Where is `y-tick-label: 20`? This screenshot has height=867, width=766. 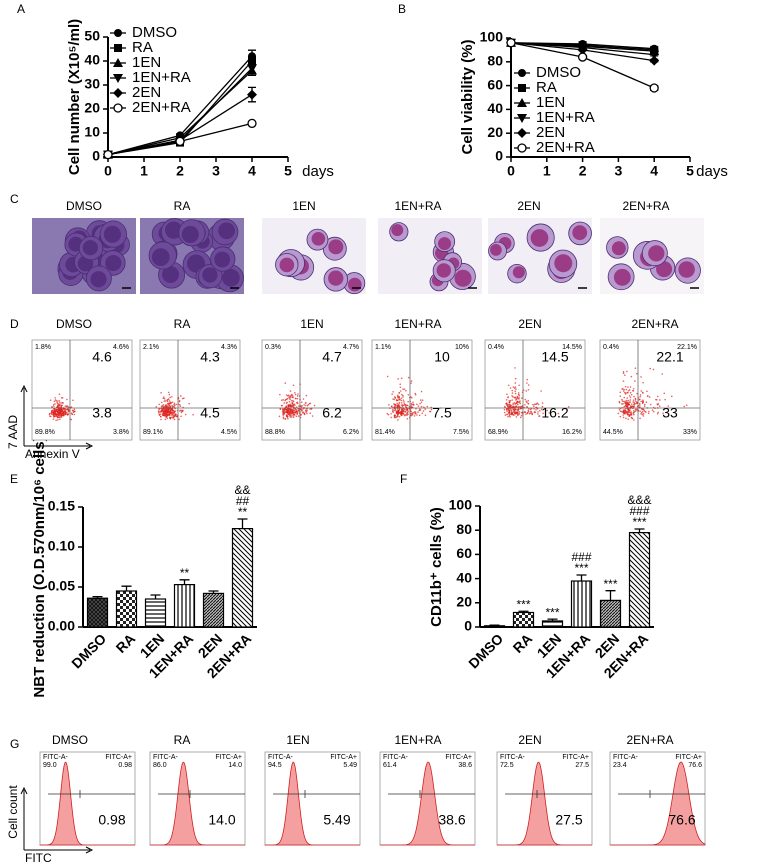 y-tick-label: 20 is located at coordinates (495, 132).